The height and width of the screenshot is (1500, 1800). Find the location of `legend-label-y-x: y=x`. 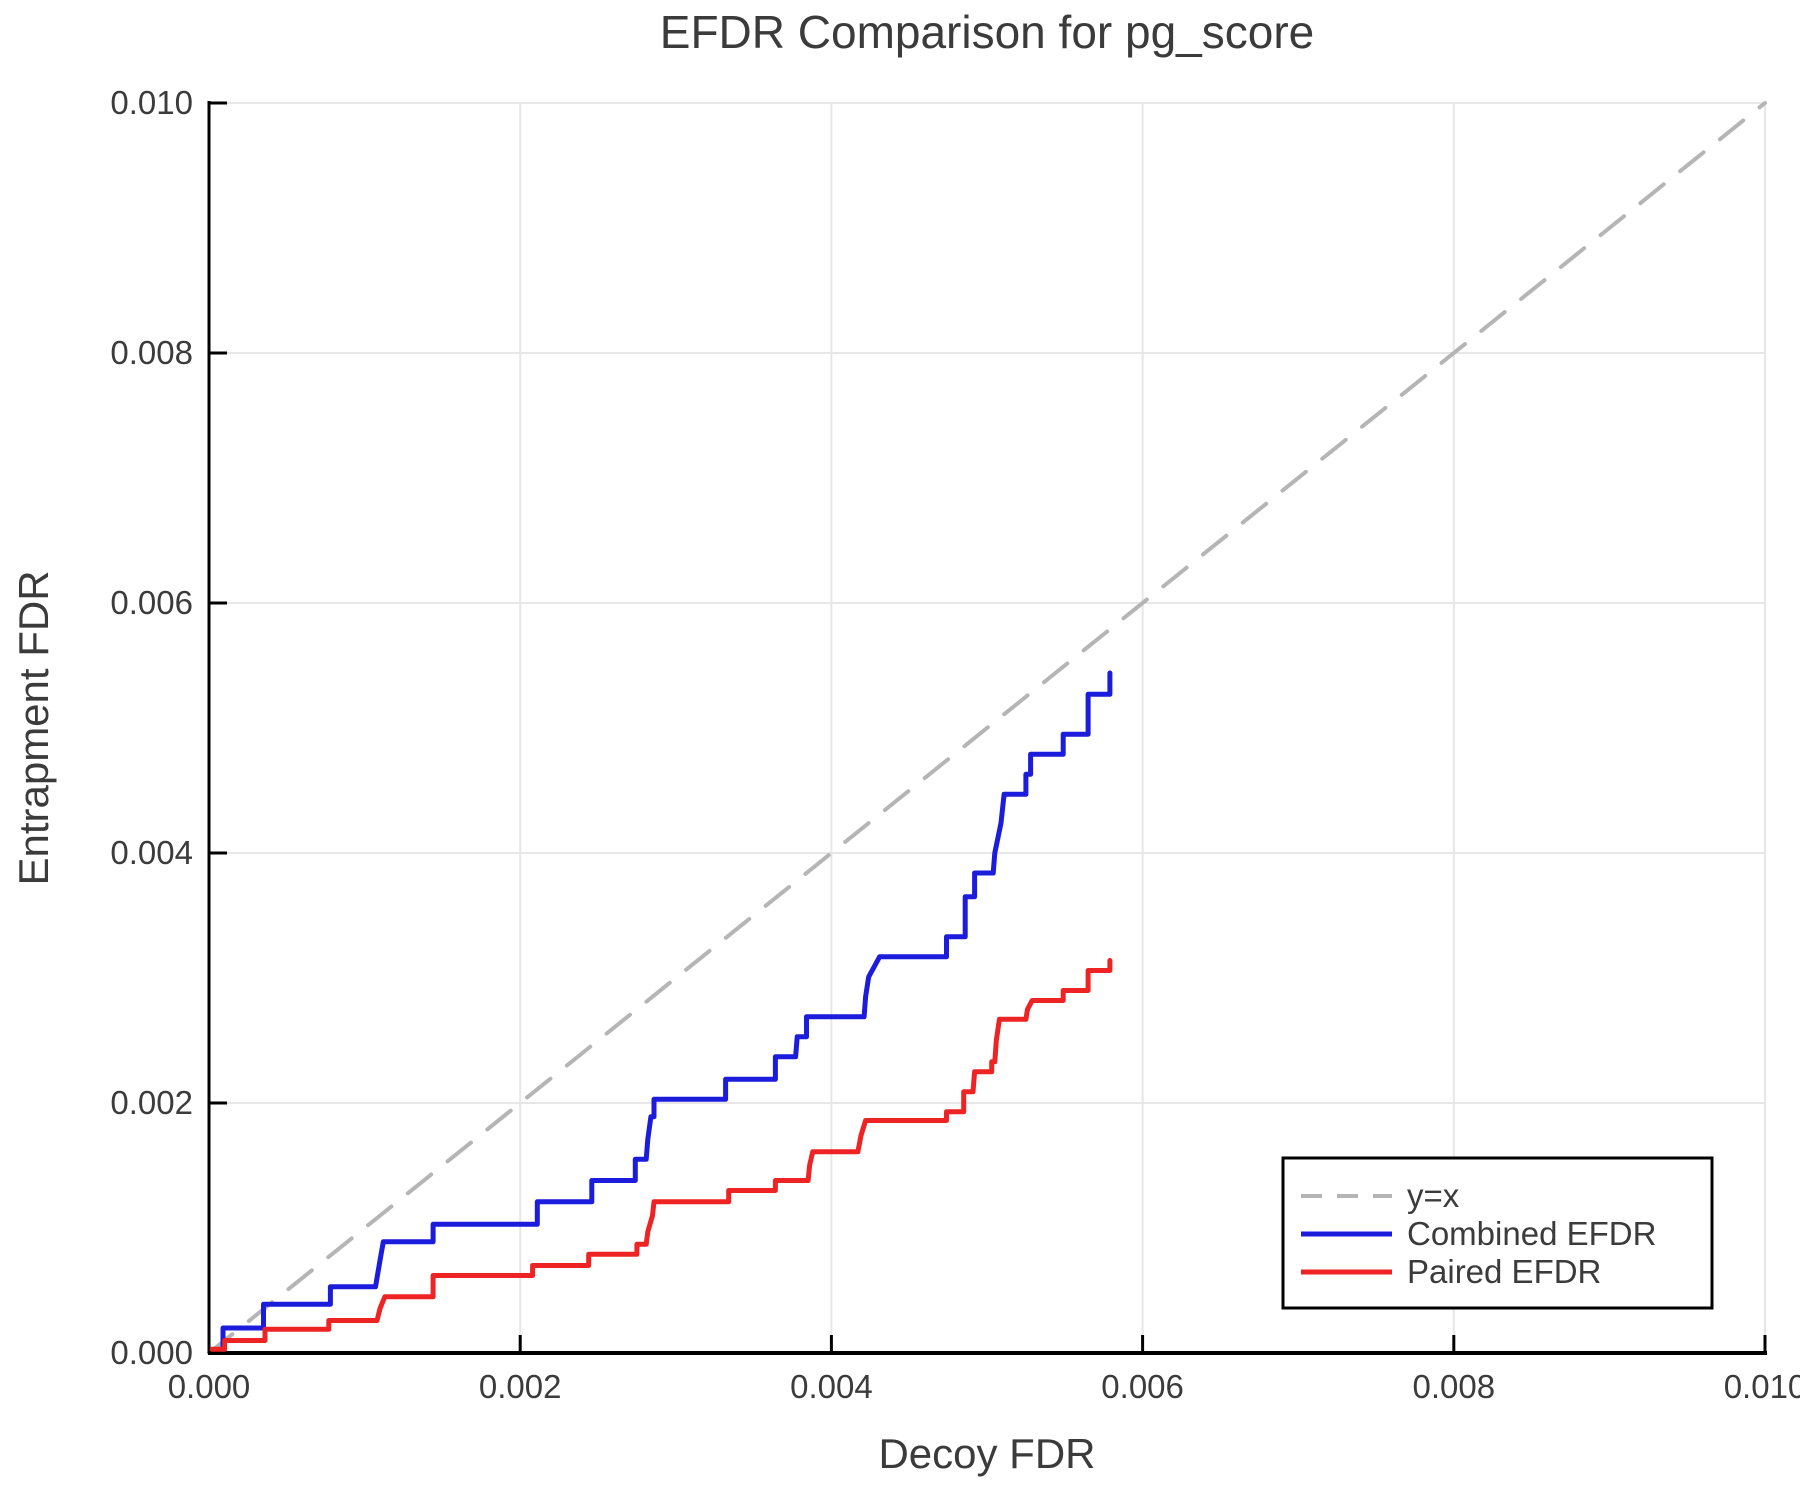

legend-label-y-x: y=x is located at coordinates (1433, 1195).